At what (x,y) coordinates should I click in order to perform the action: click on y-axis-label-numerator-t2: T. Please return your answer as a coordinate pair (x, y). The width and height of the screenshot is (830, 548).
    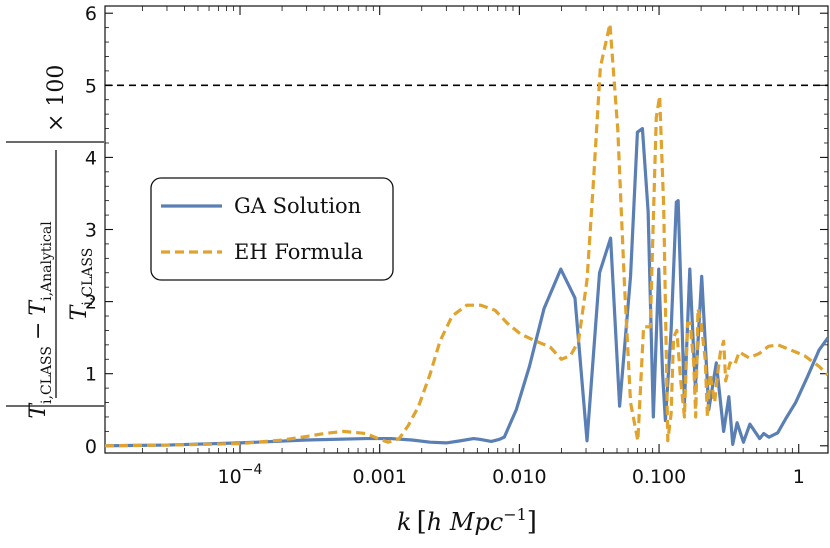
    Looking at the image, I should click on (38, 307).